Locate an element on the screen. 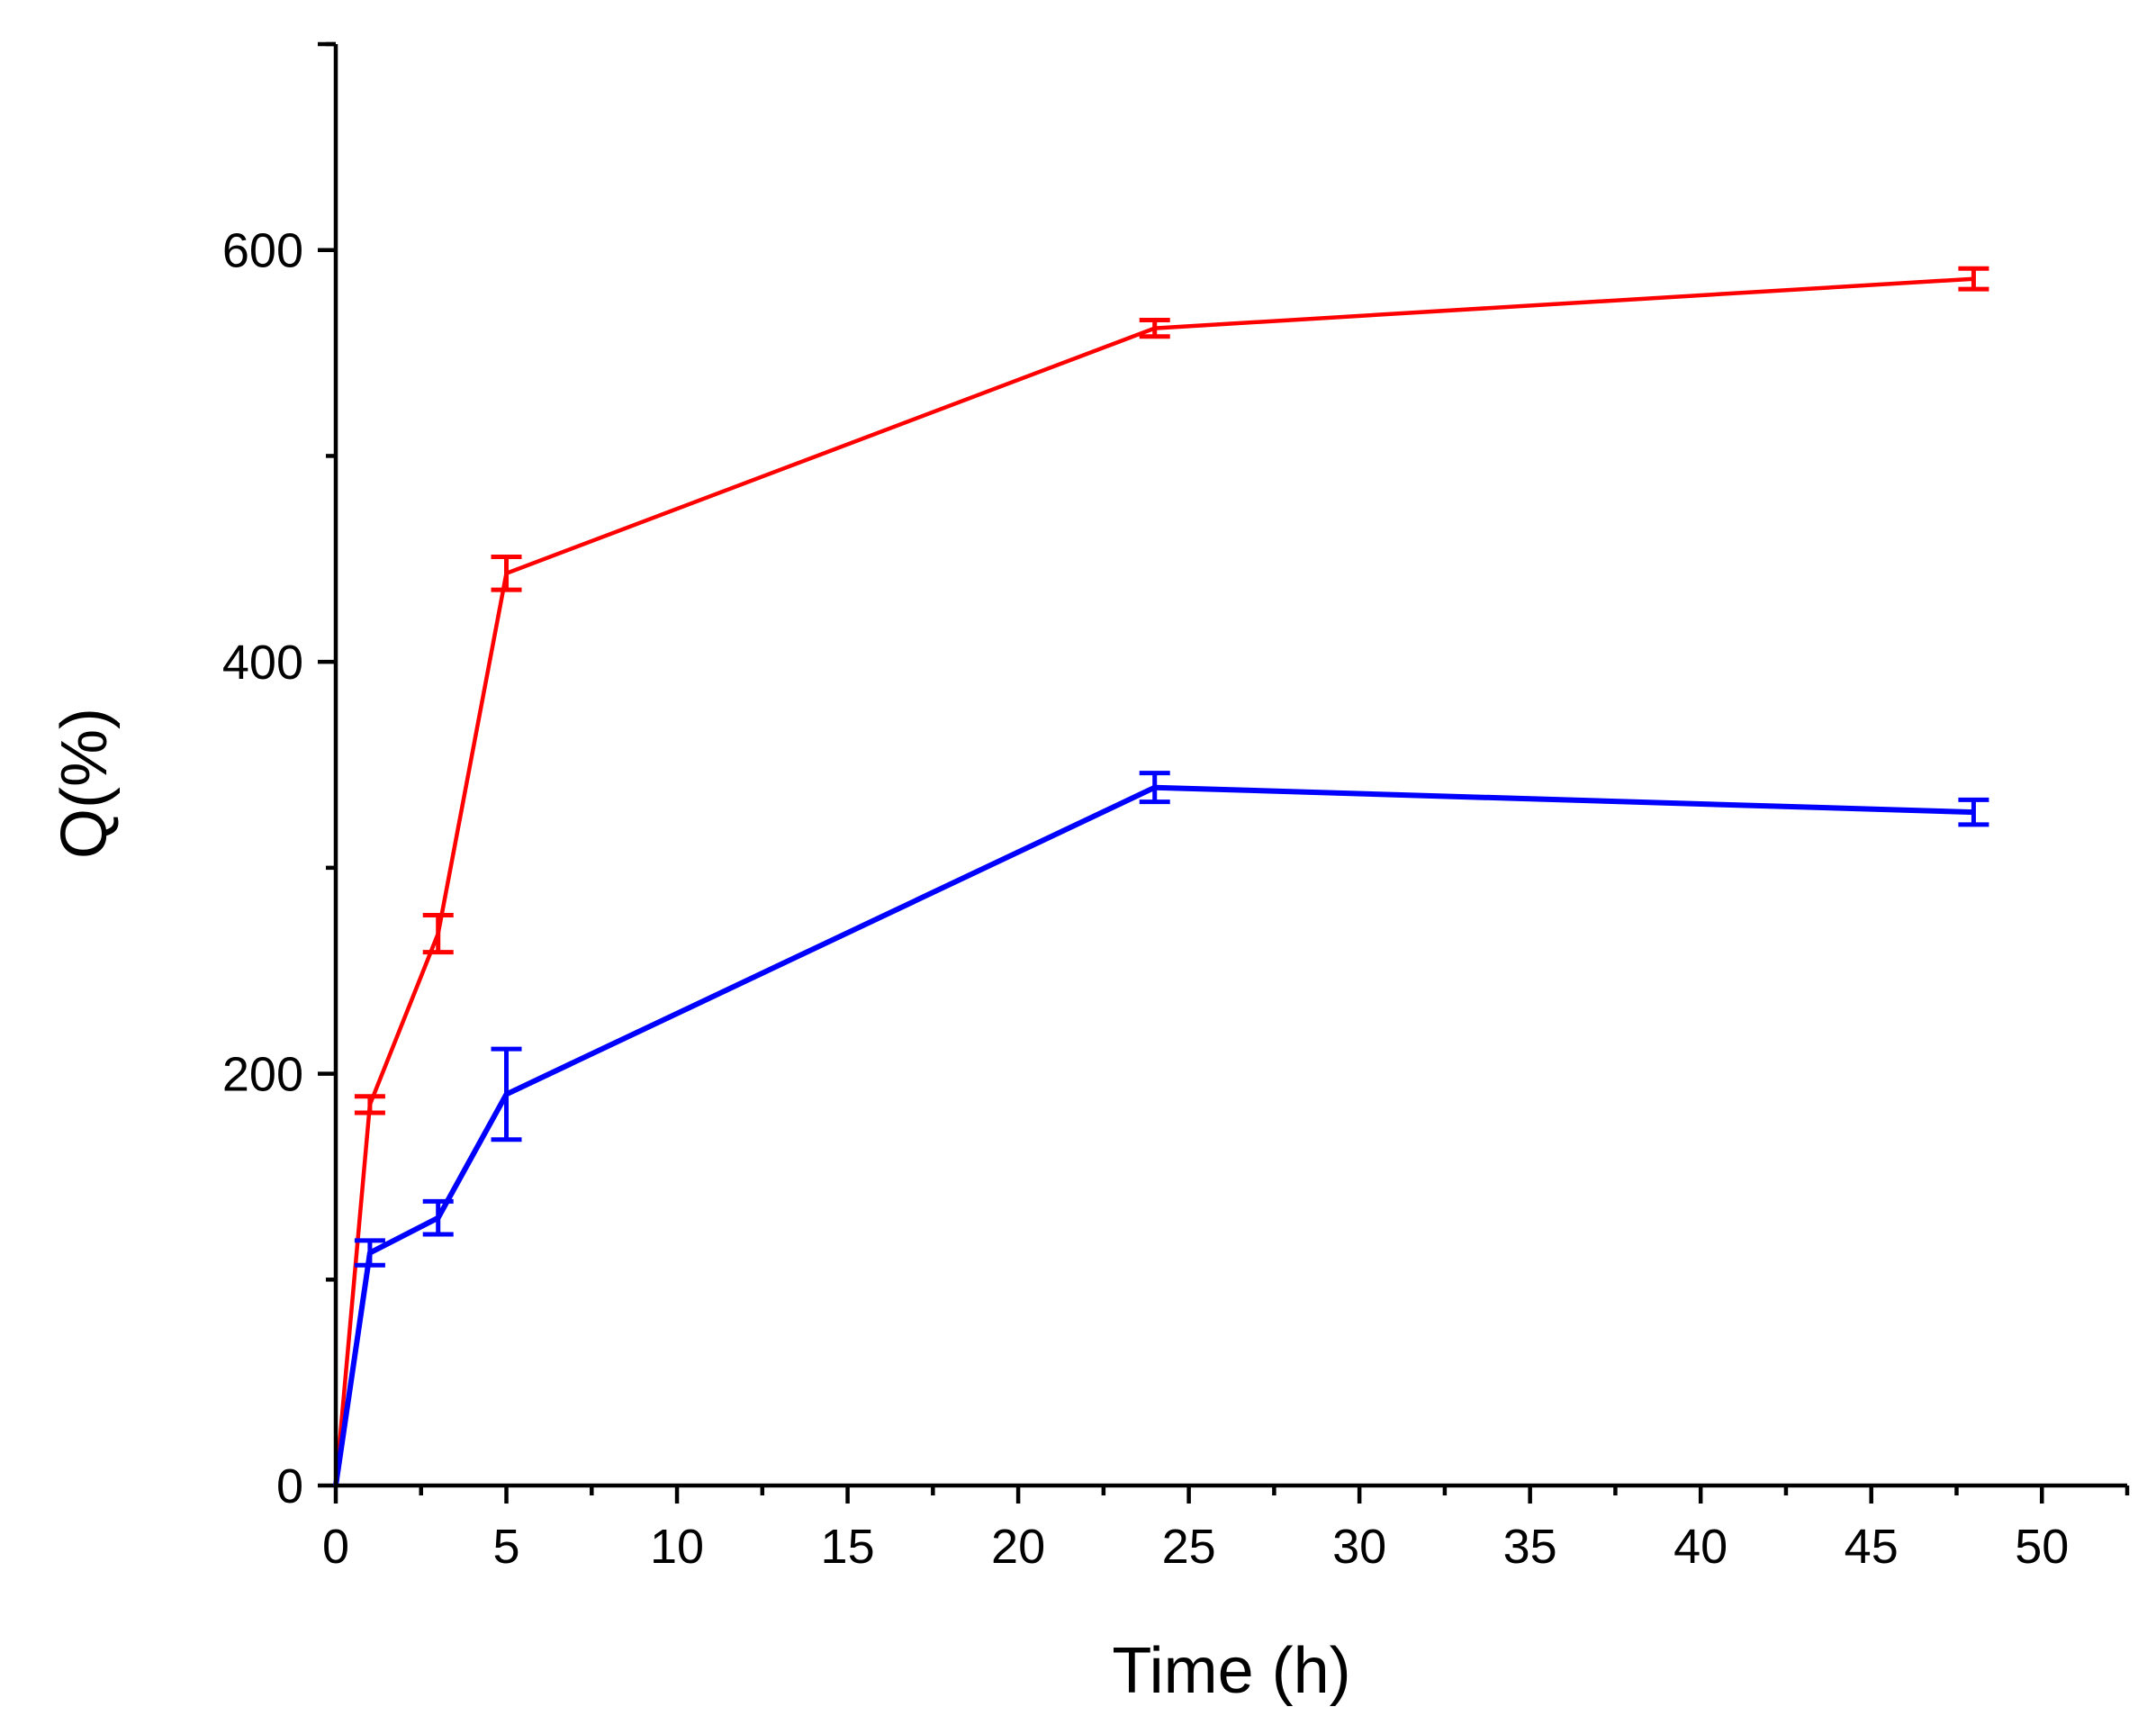  x-axis-ticks: 0 5 10 15 20 25 30 35 40 45 50 is located at coordinates (1226, 1530).